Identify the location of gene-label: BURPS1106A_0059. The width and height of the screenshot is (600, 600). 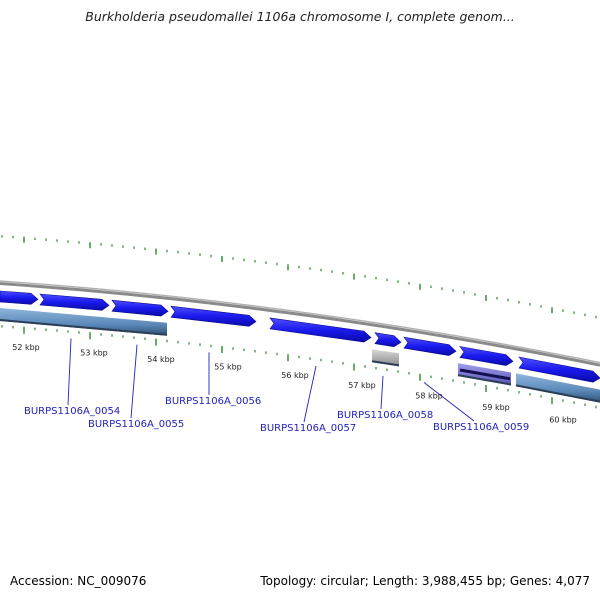
(481, 427).